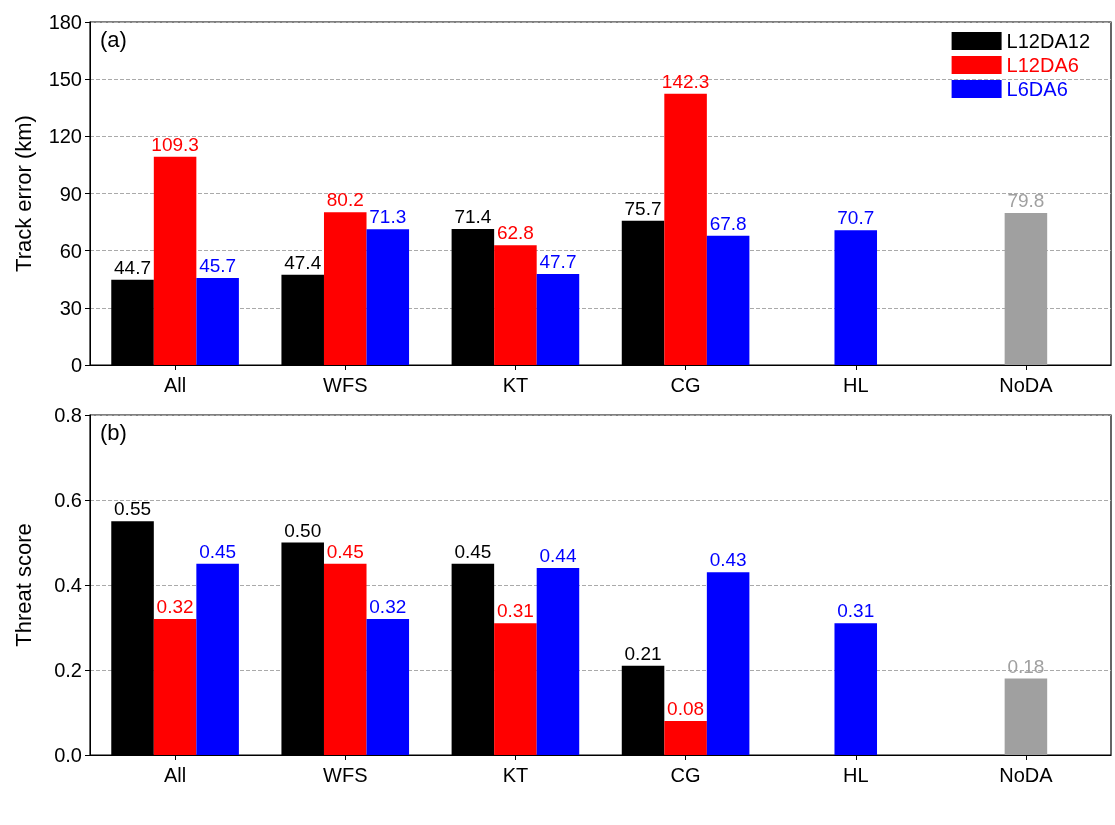 The image size is (1115, 825). I want to click on data-label: 0.50, so click(303, 530).